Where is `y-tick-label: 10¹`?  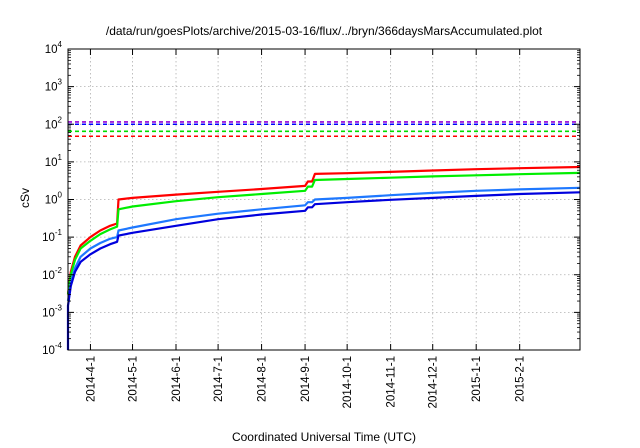 y-tick-label: 10¹ is located at coordinates (54, 161).